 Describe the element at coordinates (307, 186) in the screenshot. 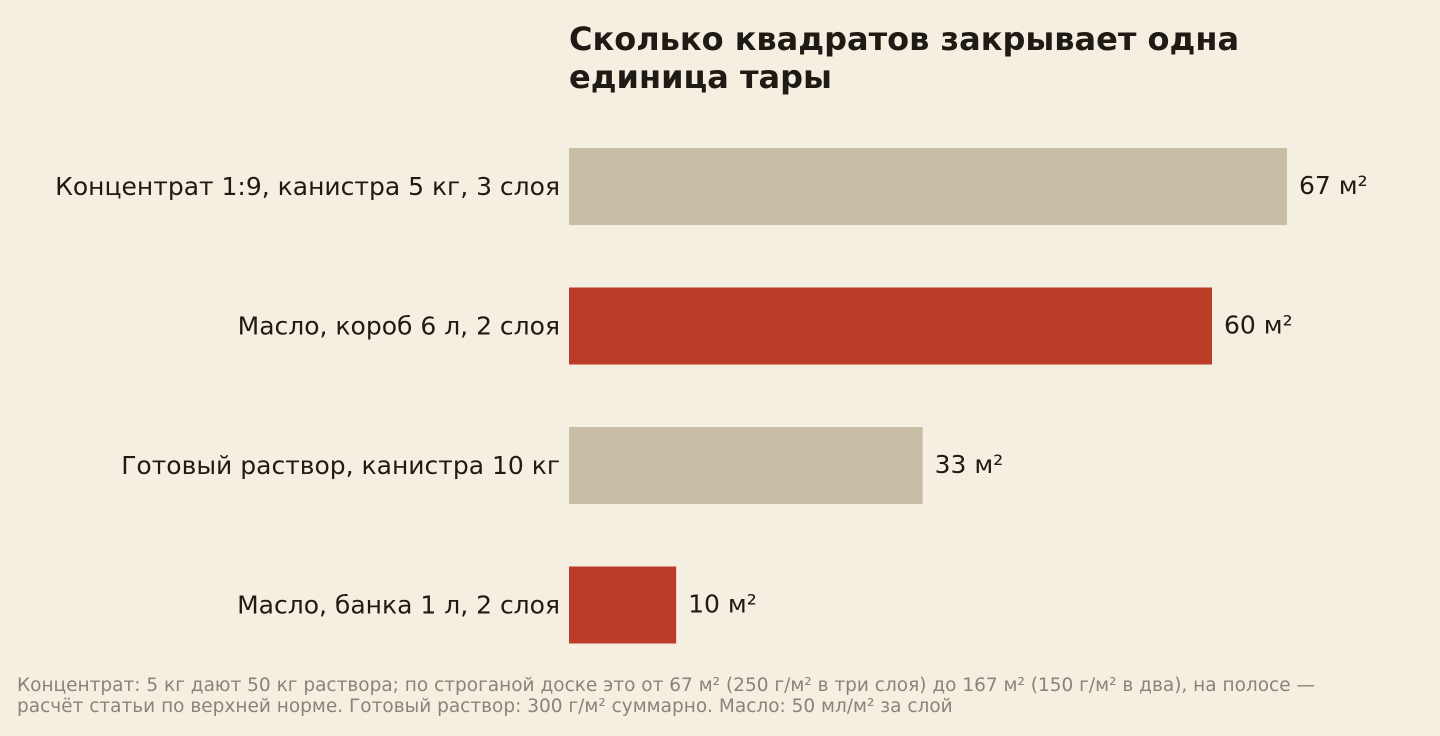

I see `category-label: Концентрат 1:9, канистра 5 кг, 3 слоя` at that location.